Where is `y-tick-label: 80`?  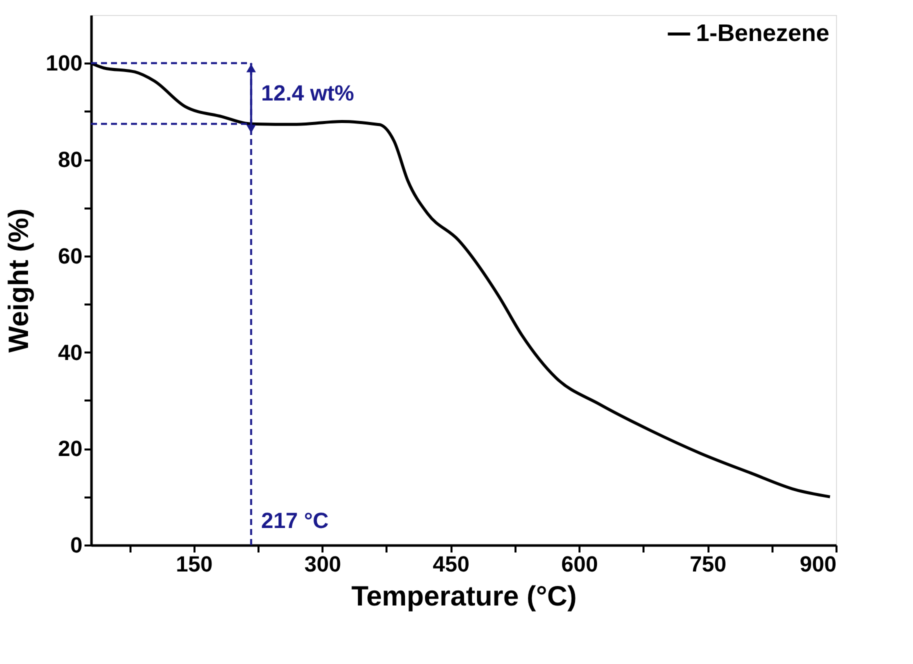 y-tick-label: 80 is located at coordinates (70, 159).